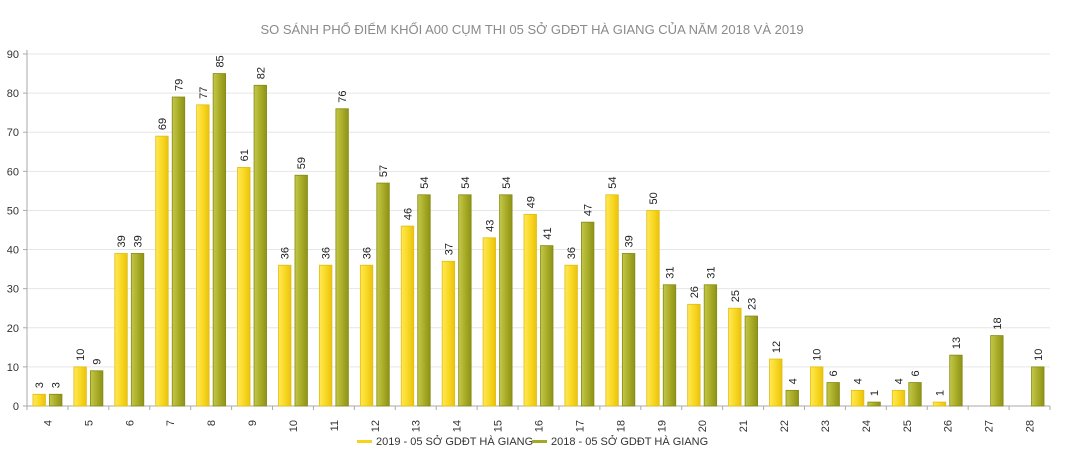  What do you see at coordinates (57, 385) in the screenshot?
I see `data-label-2018-4: 3` at bounding box center [57, 385].